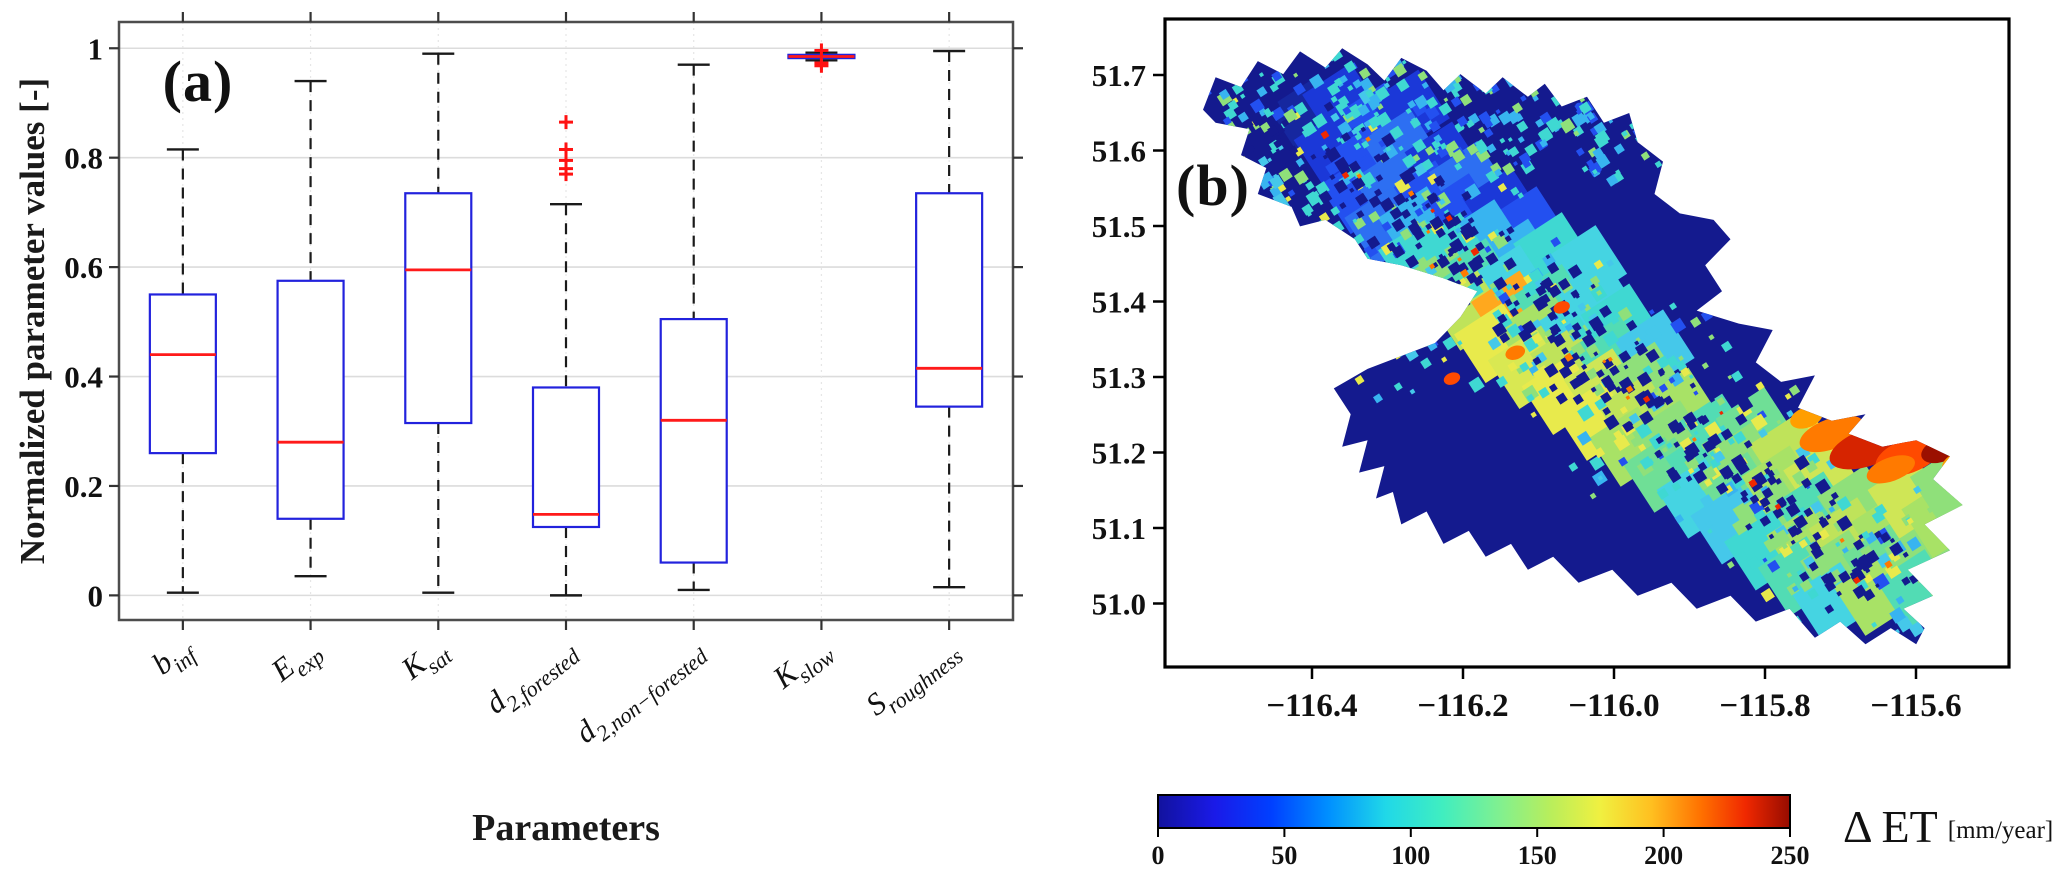 The image size is (2067, 874). What do you see at coordinates (1213, 185) in the screenshot?
I see `panel-b-label: (b)` at bounding box center [1213, 185].